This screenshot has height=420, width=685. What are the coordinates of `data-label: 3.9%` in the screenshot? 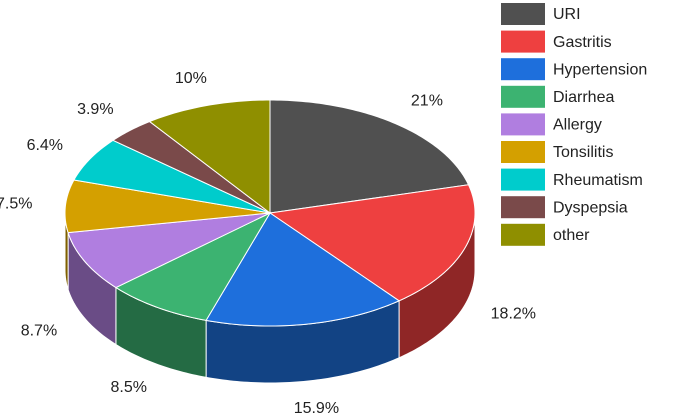 It's located at (95, 109).